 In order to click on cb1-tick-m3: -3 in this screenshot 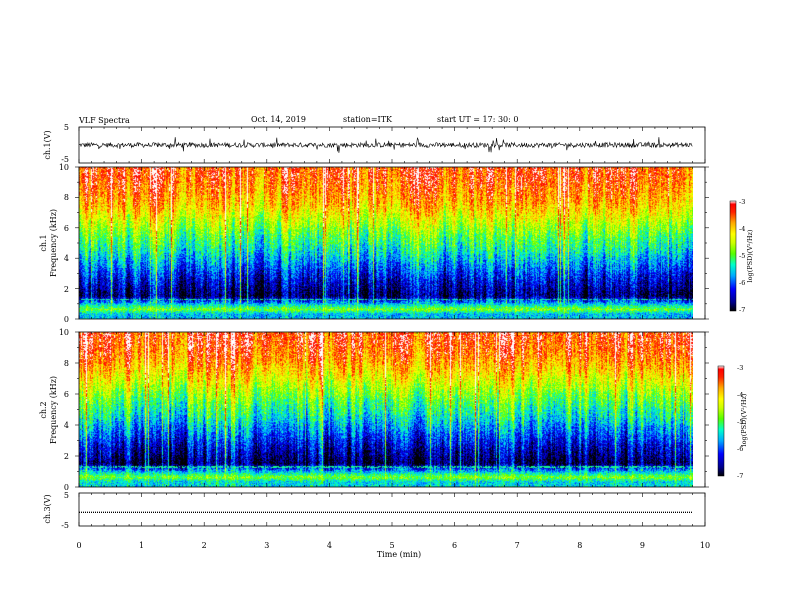, I will do `click(742, 202)`.